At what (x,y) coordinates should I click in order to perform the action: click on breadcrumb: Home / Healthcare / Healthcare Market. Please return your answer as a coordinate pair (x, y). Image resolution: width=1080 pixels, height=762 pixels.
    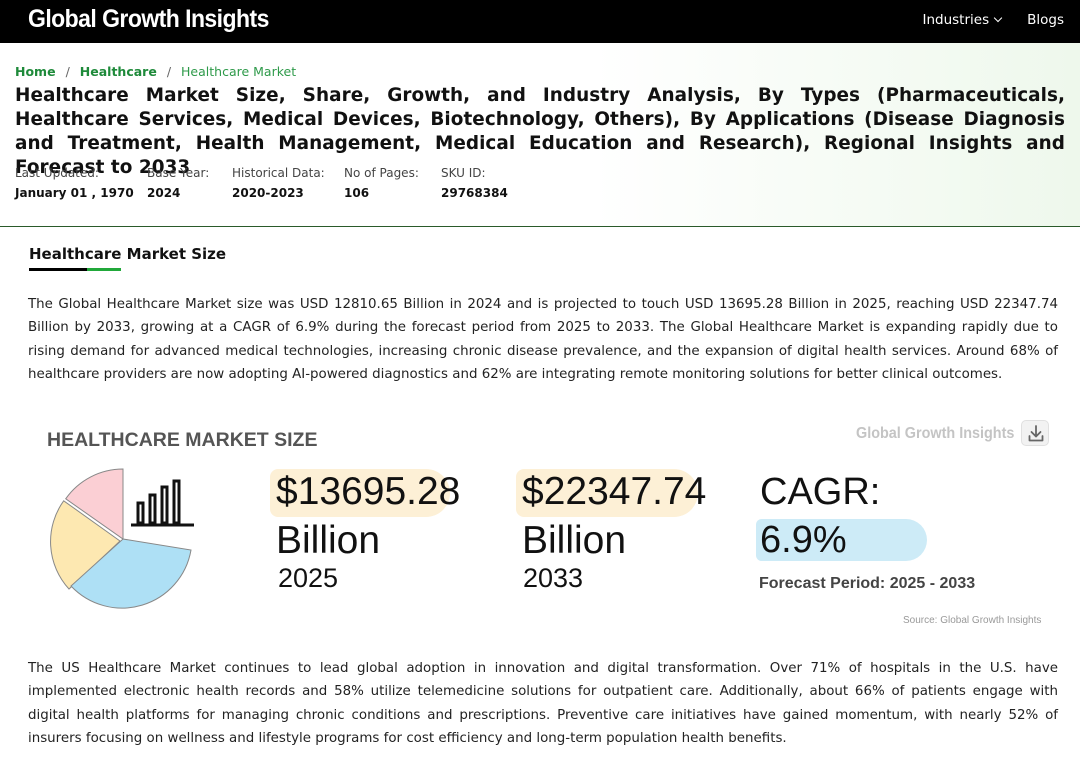
    Looking at the image, I should click on (155, 71).